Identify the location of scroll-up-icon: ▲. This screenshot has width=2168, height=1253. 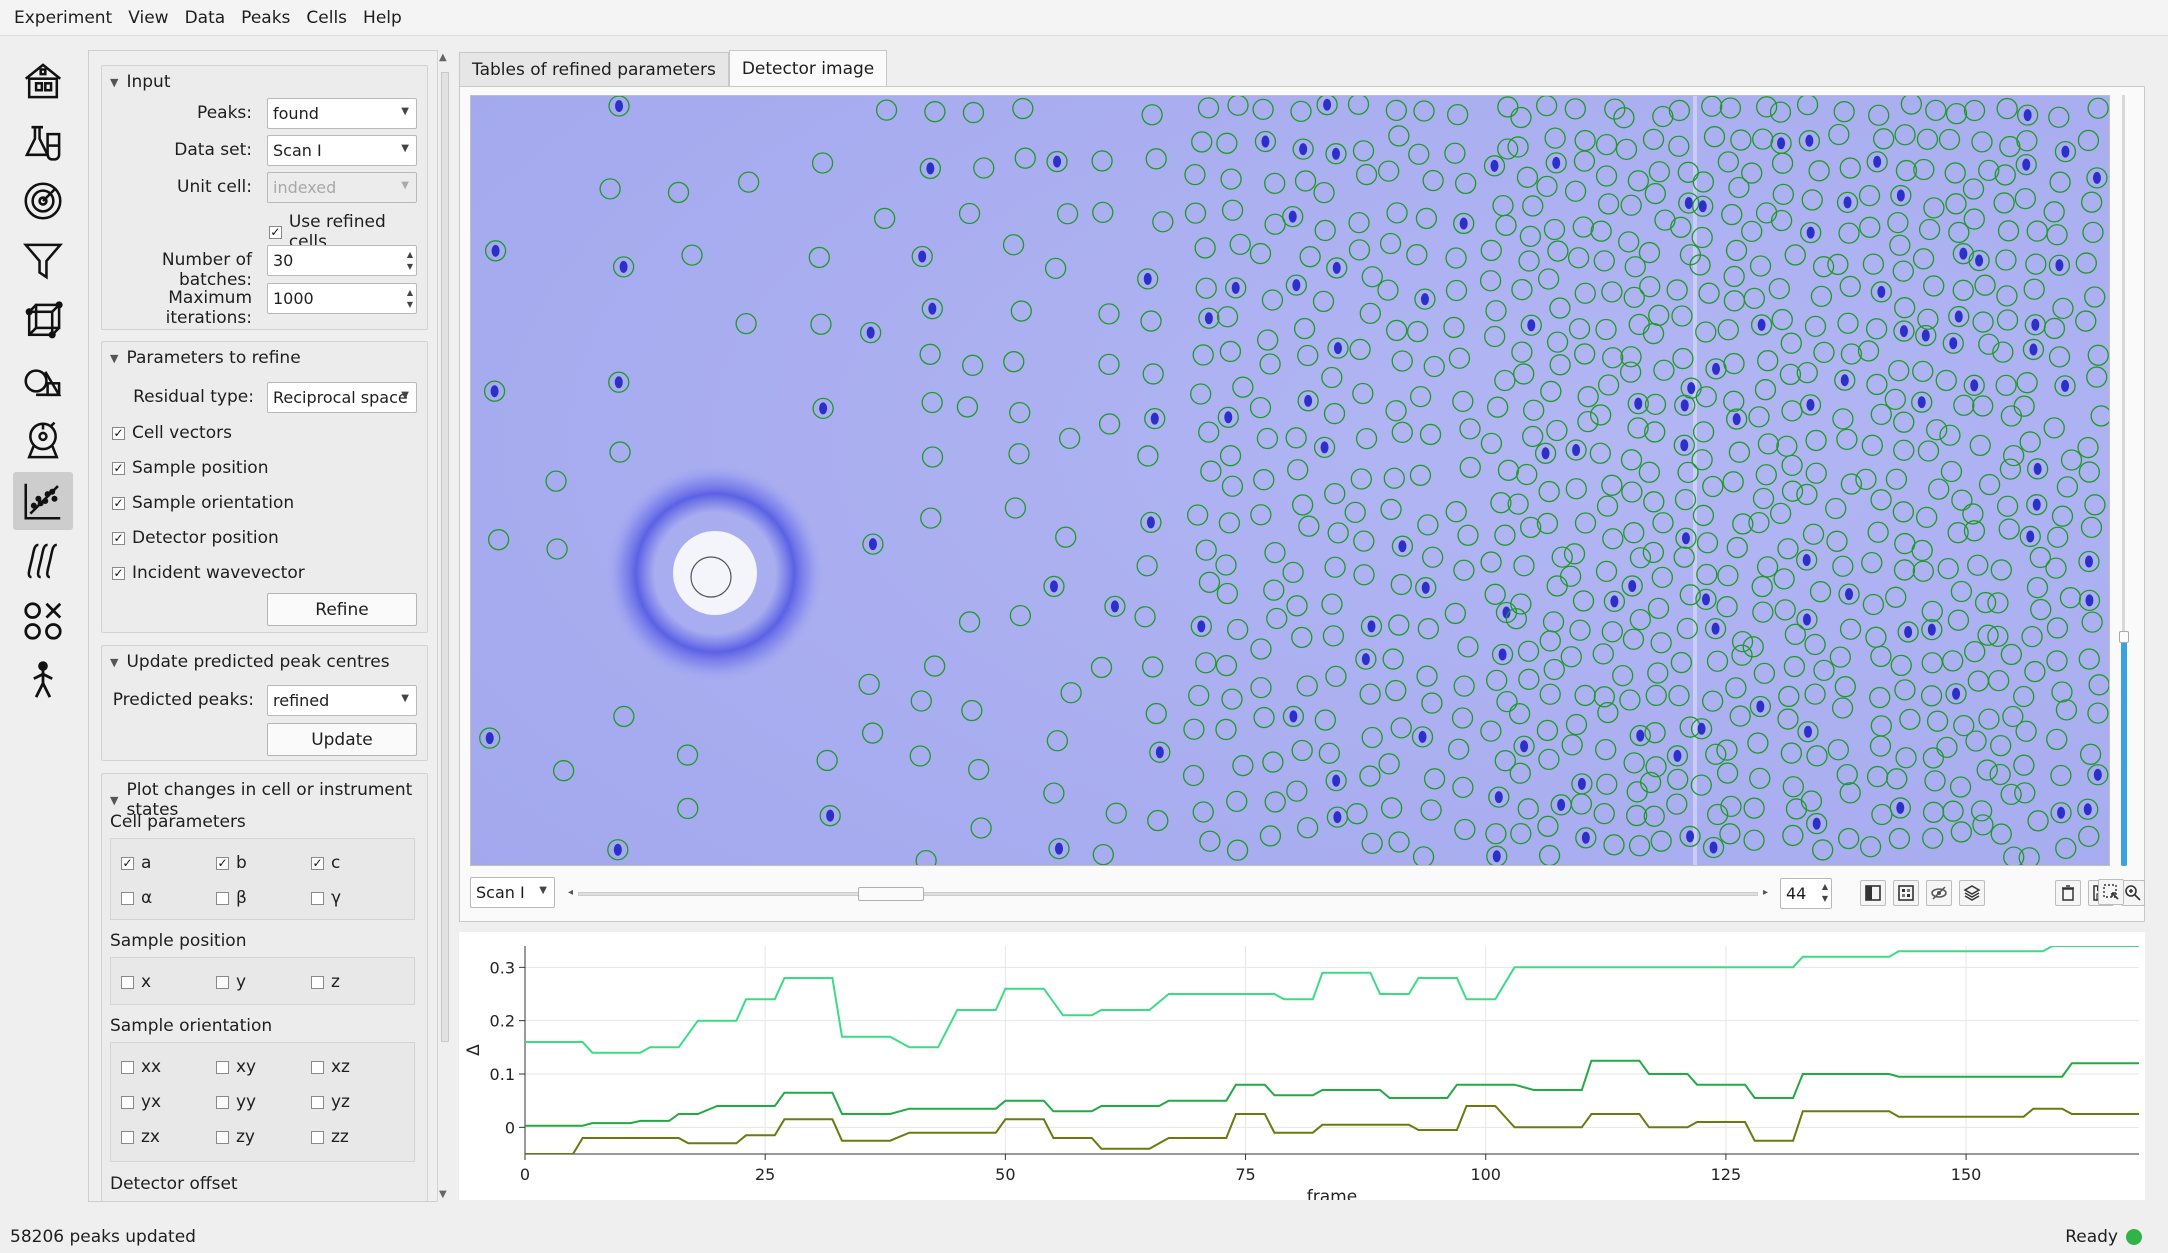
(443, 57).